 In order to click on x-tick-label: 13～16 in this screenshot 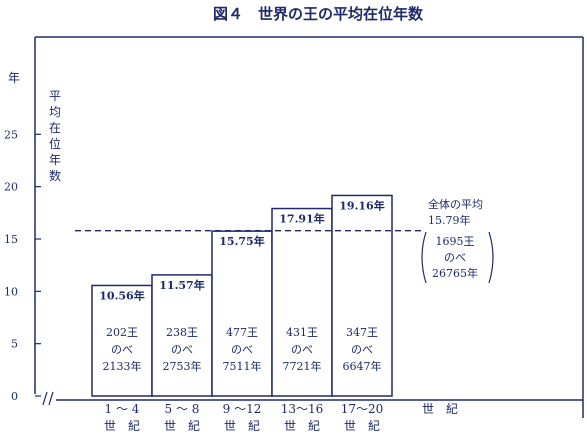, I will do `click(302, 409)`.